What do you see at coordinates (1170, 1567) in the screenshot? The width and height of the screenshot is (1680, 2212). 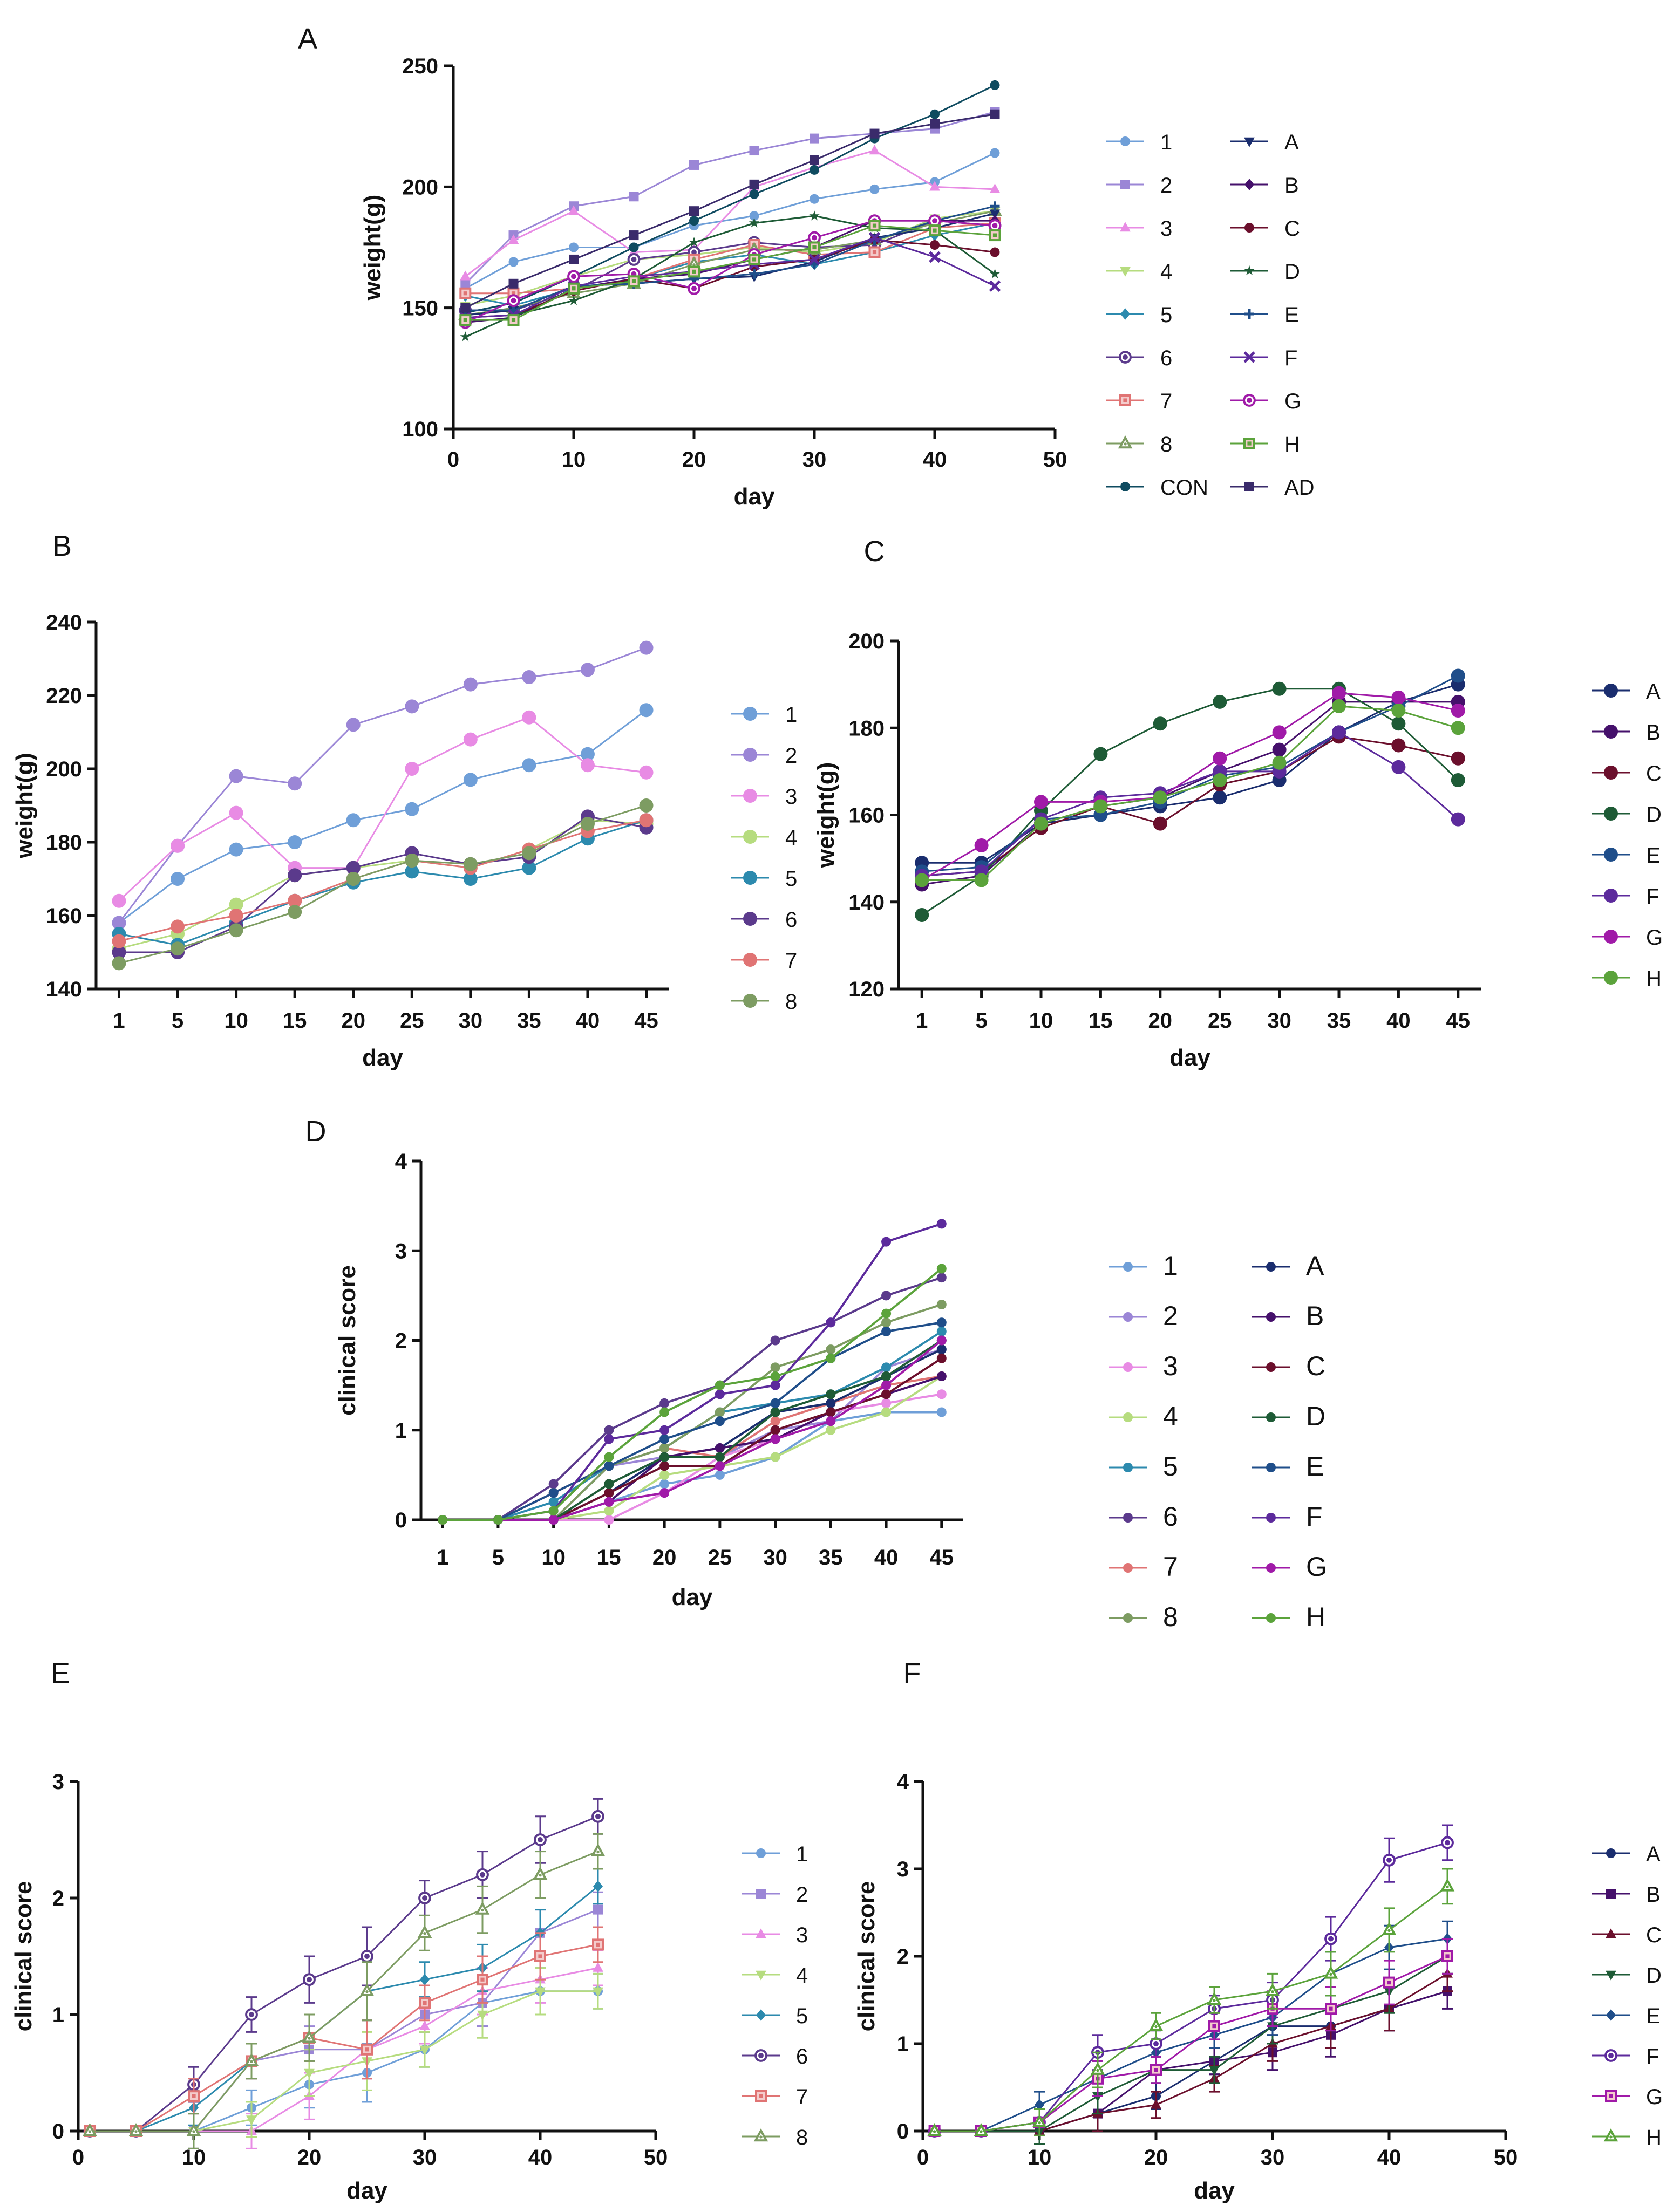 I see `legend-label: 7` at bounding box center [1170, 1567].